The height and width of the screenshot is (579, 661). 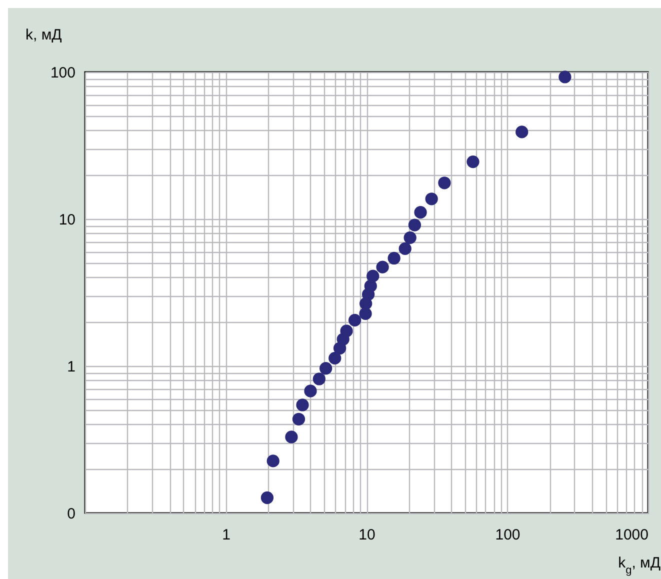 What do you see at coordinates (367, 535) in the screenshot?
I see `x-tick-label: 10` at bounding box center [367, 535].